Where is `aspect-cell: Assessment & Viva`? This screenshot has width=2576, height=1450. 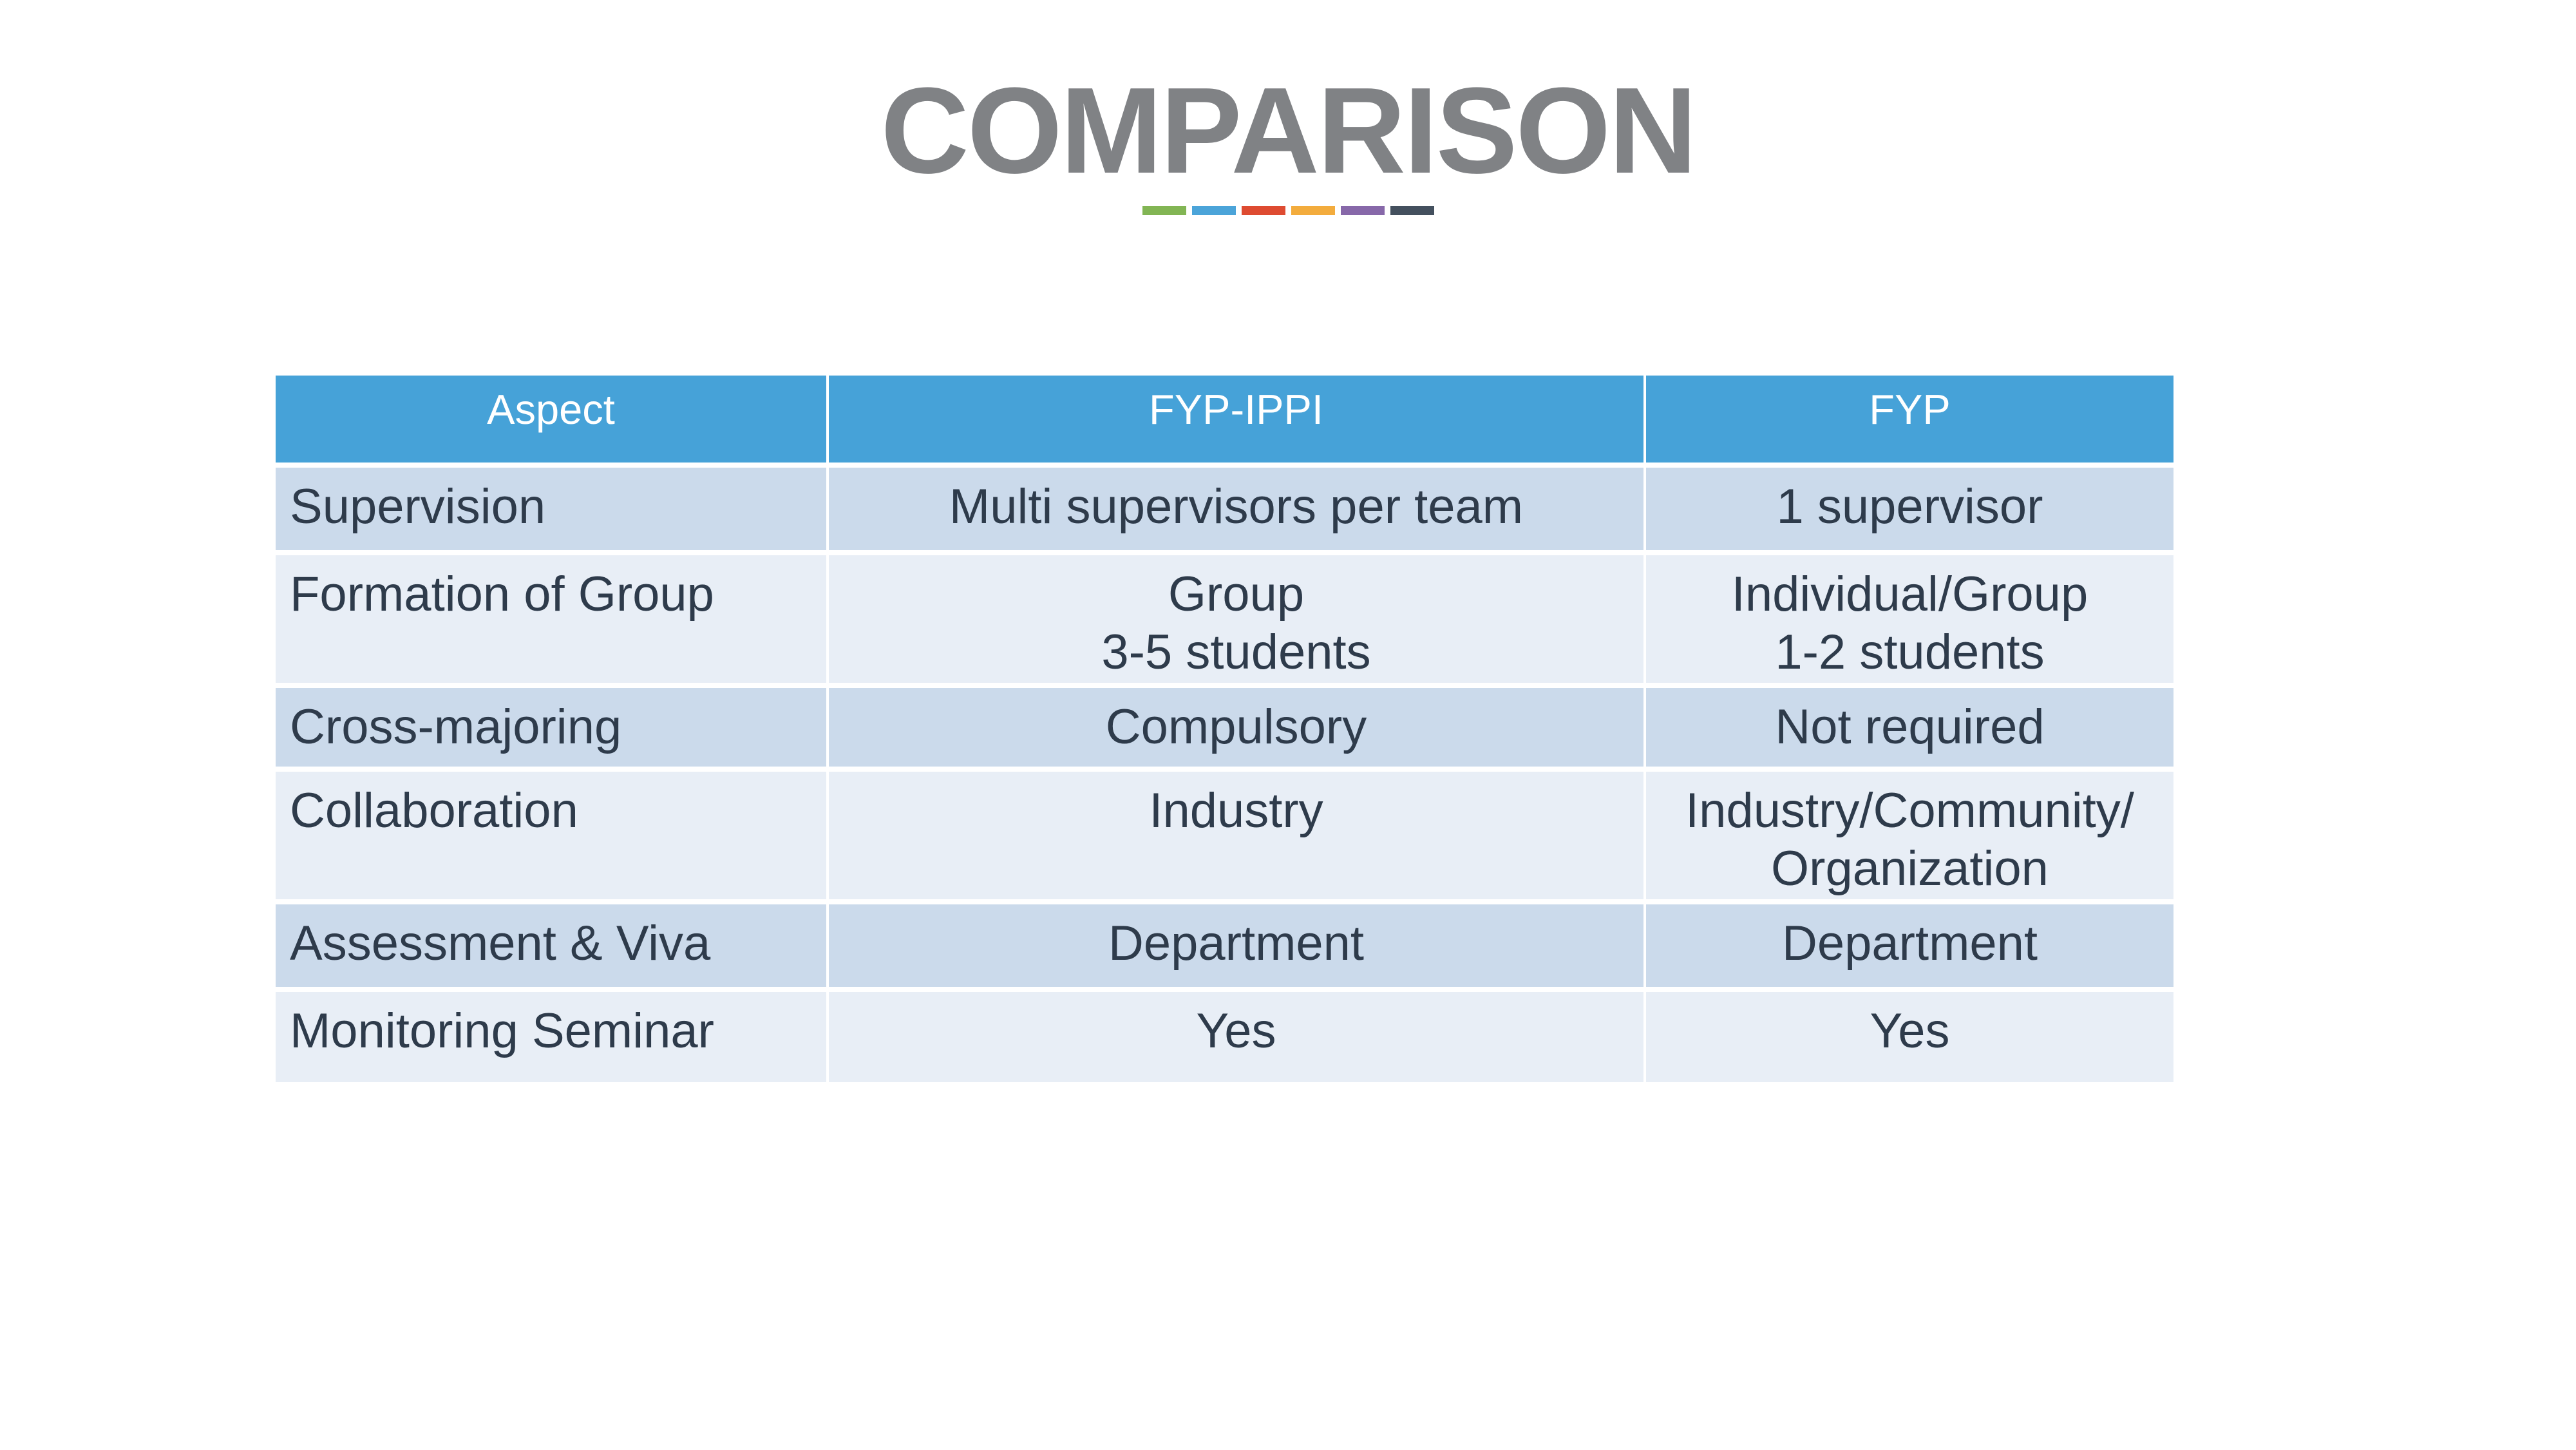
aspect-cell: Assessment & Viva is located at coordinates (553, 943).